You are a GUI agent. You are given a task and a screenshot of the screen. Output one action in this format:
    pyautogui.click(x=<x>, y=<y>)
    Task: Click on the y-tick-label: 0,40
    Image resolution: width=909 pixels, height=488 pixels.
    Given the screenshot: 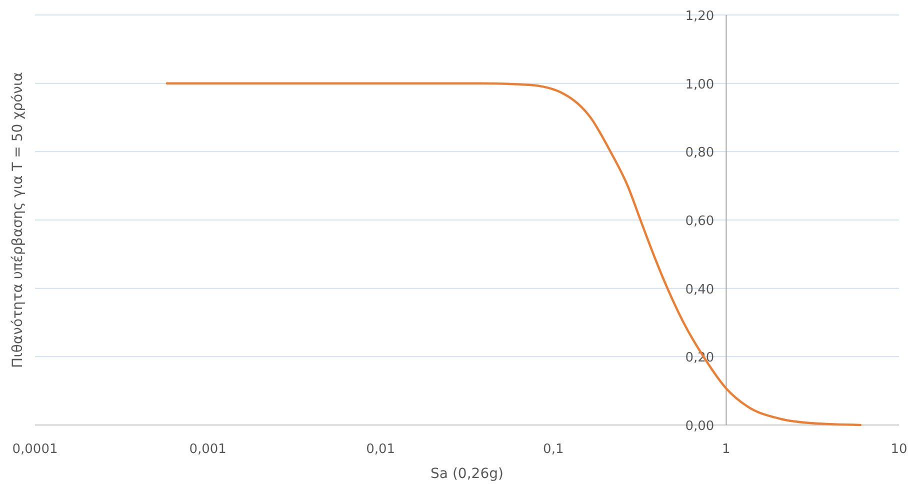 What is the action you would take?
    pyautogui.click(x=699, y=290)
    